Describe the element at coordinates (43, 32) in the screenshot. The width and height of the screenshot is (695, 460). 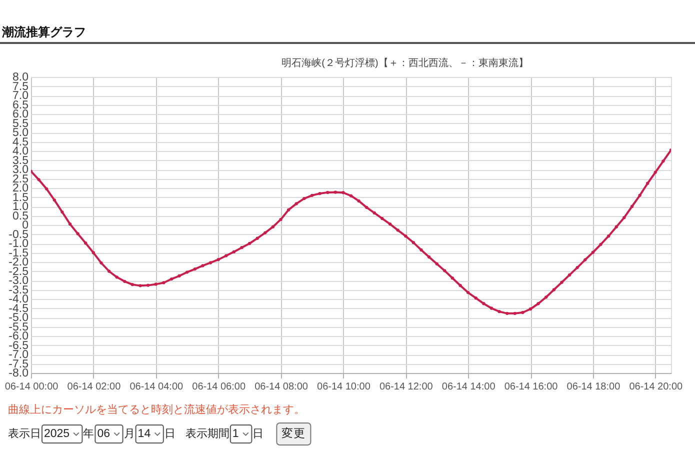
I see `chart-title: 潮流推算グラフ` at that location.